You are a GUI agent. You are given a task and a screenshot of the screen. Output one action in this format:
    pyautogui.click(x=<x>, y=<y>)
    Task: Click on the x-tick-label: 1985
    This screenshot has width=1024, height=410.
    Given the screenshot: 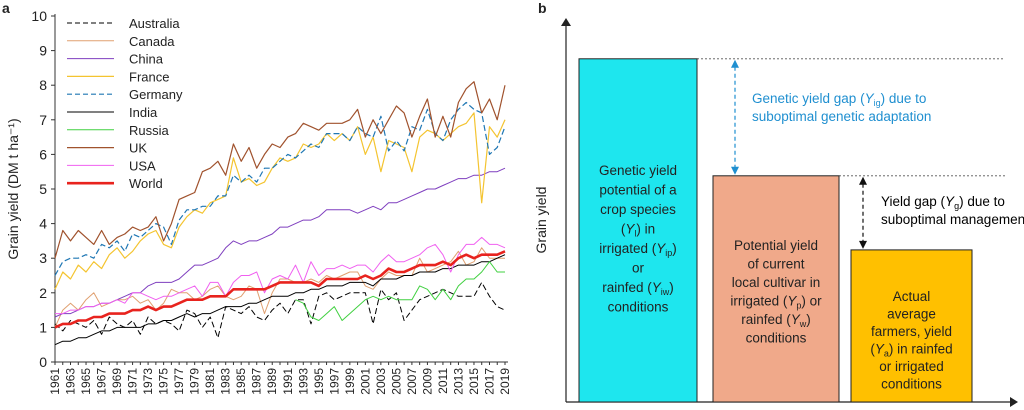 What is the action you would take?
    pyautogui.click(x=241, y=381)
    